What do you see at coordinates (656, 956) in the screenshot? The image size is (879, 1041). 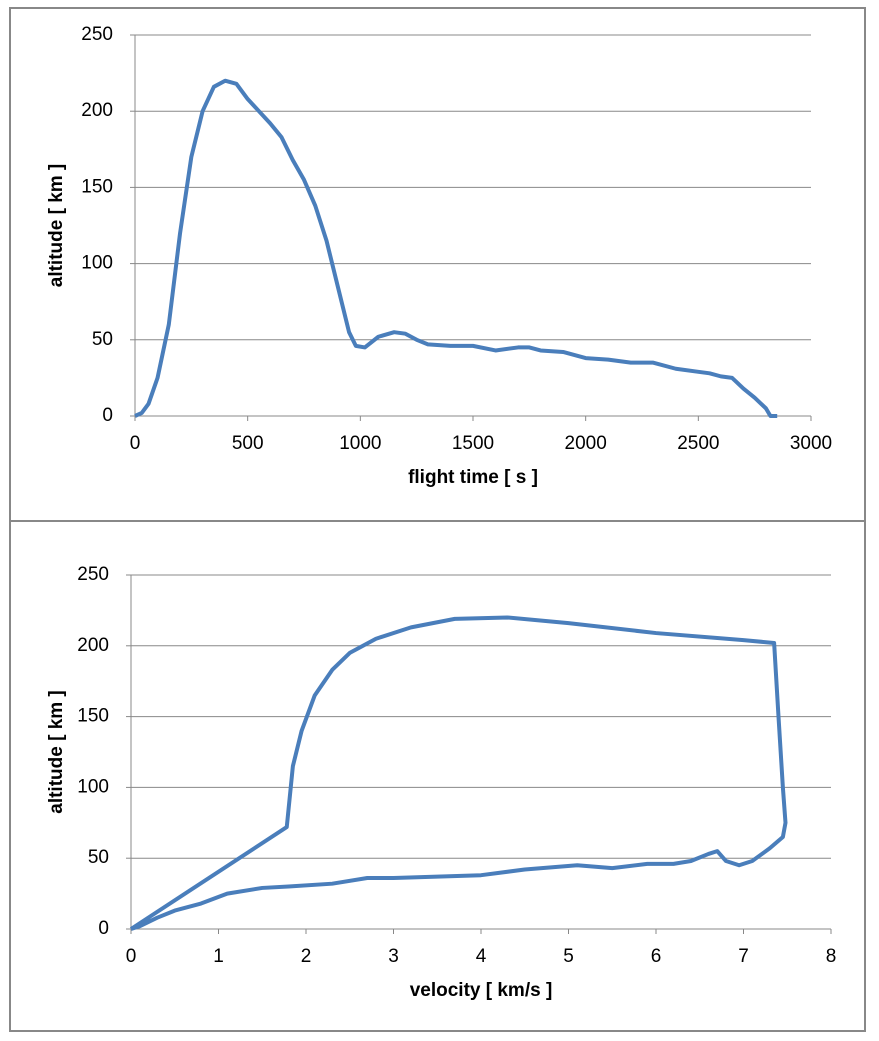 I see `x-tick-label: 6` at bounding box center [656, 956].